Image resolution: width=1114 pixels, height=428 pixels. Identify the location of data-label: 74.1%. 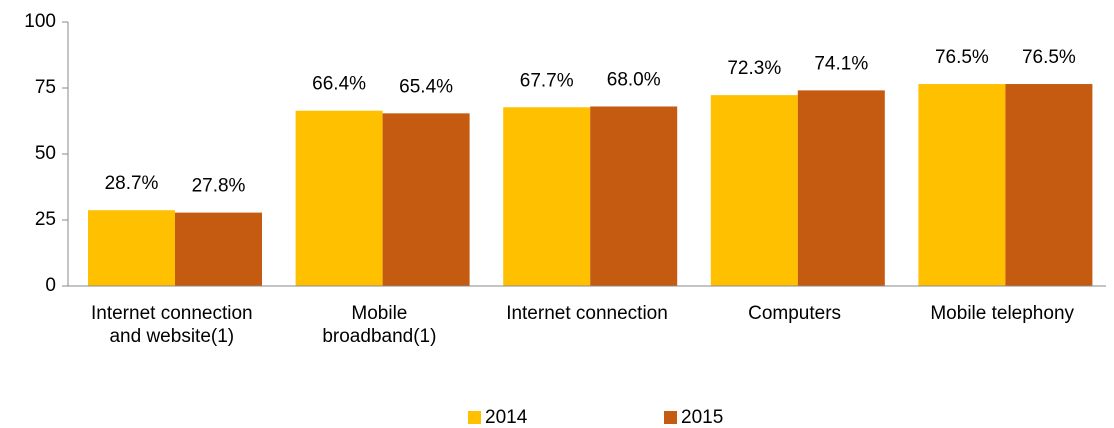
(841, 63).